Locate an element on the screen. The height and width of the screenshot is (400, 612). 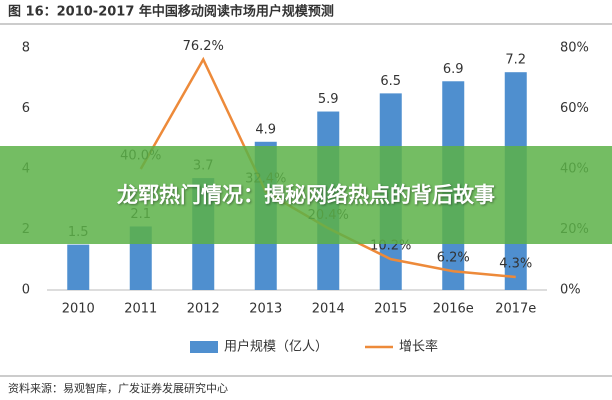
banner-text: 龙郓热门情况：揭秘网络热点的背后故事 is located at coordinates (306, 195).